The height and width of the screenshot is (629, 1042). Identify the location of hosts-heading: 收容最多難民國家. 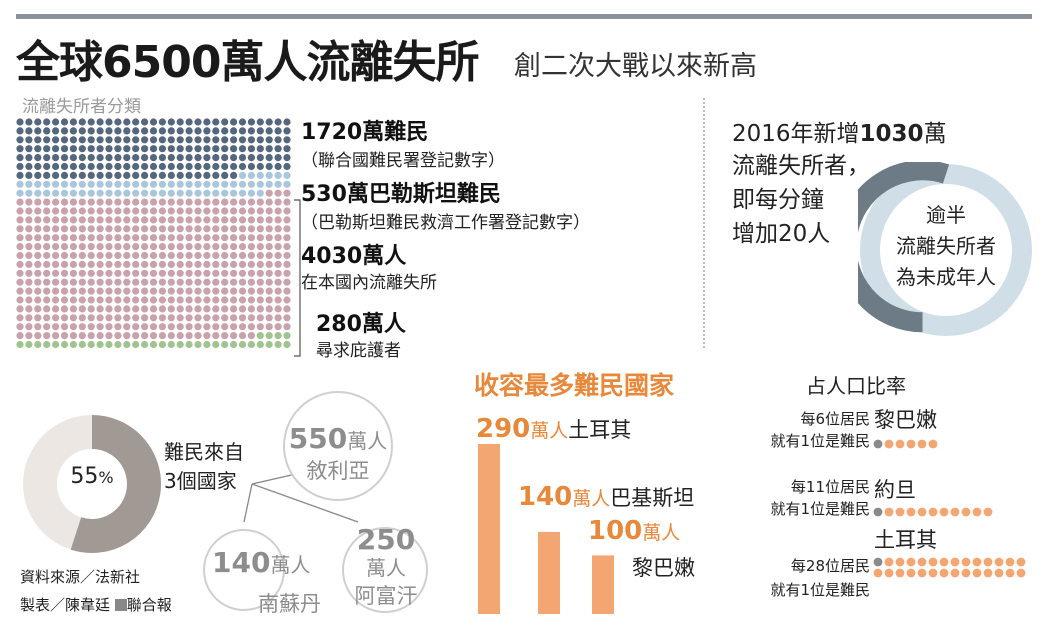
(574, 385).